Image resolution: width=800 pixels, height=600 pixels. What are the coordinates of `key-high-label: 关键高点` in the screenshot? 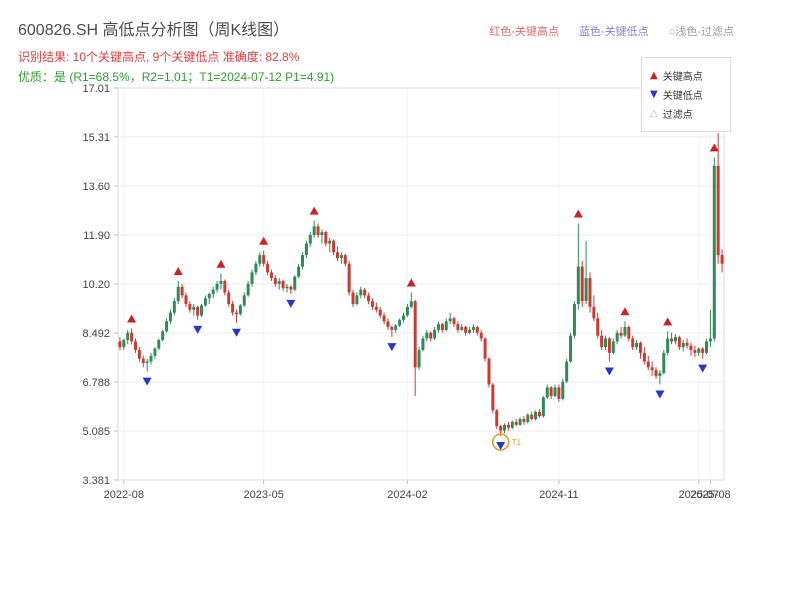 It's located at (682, 77).